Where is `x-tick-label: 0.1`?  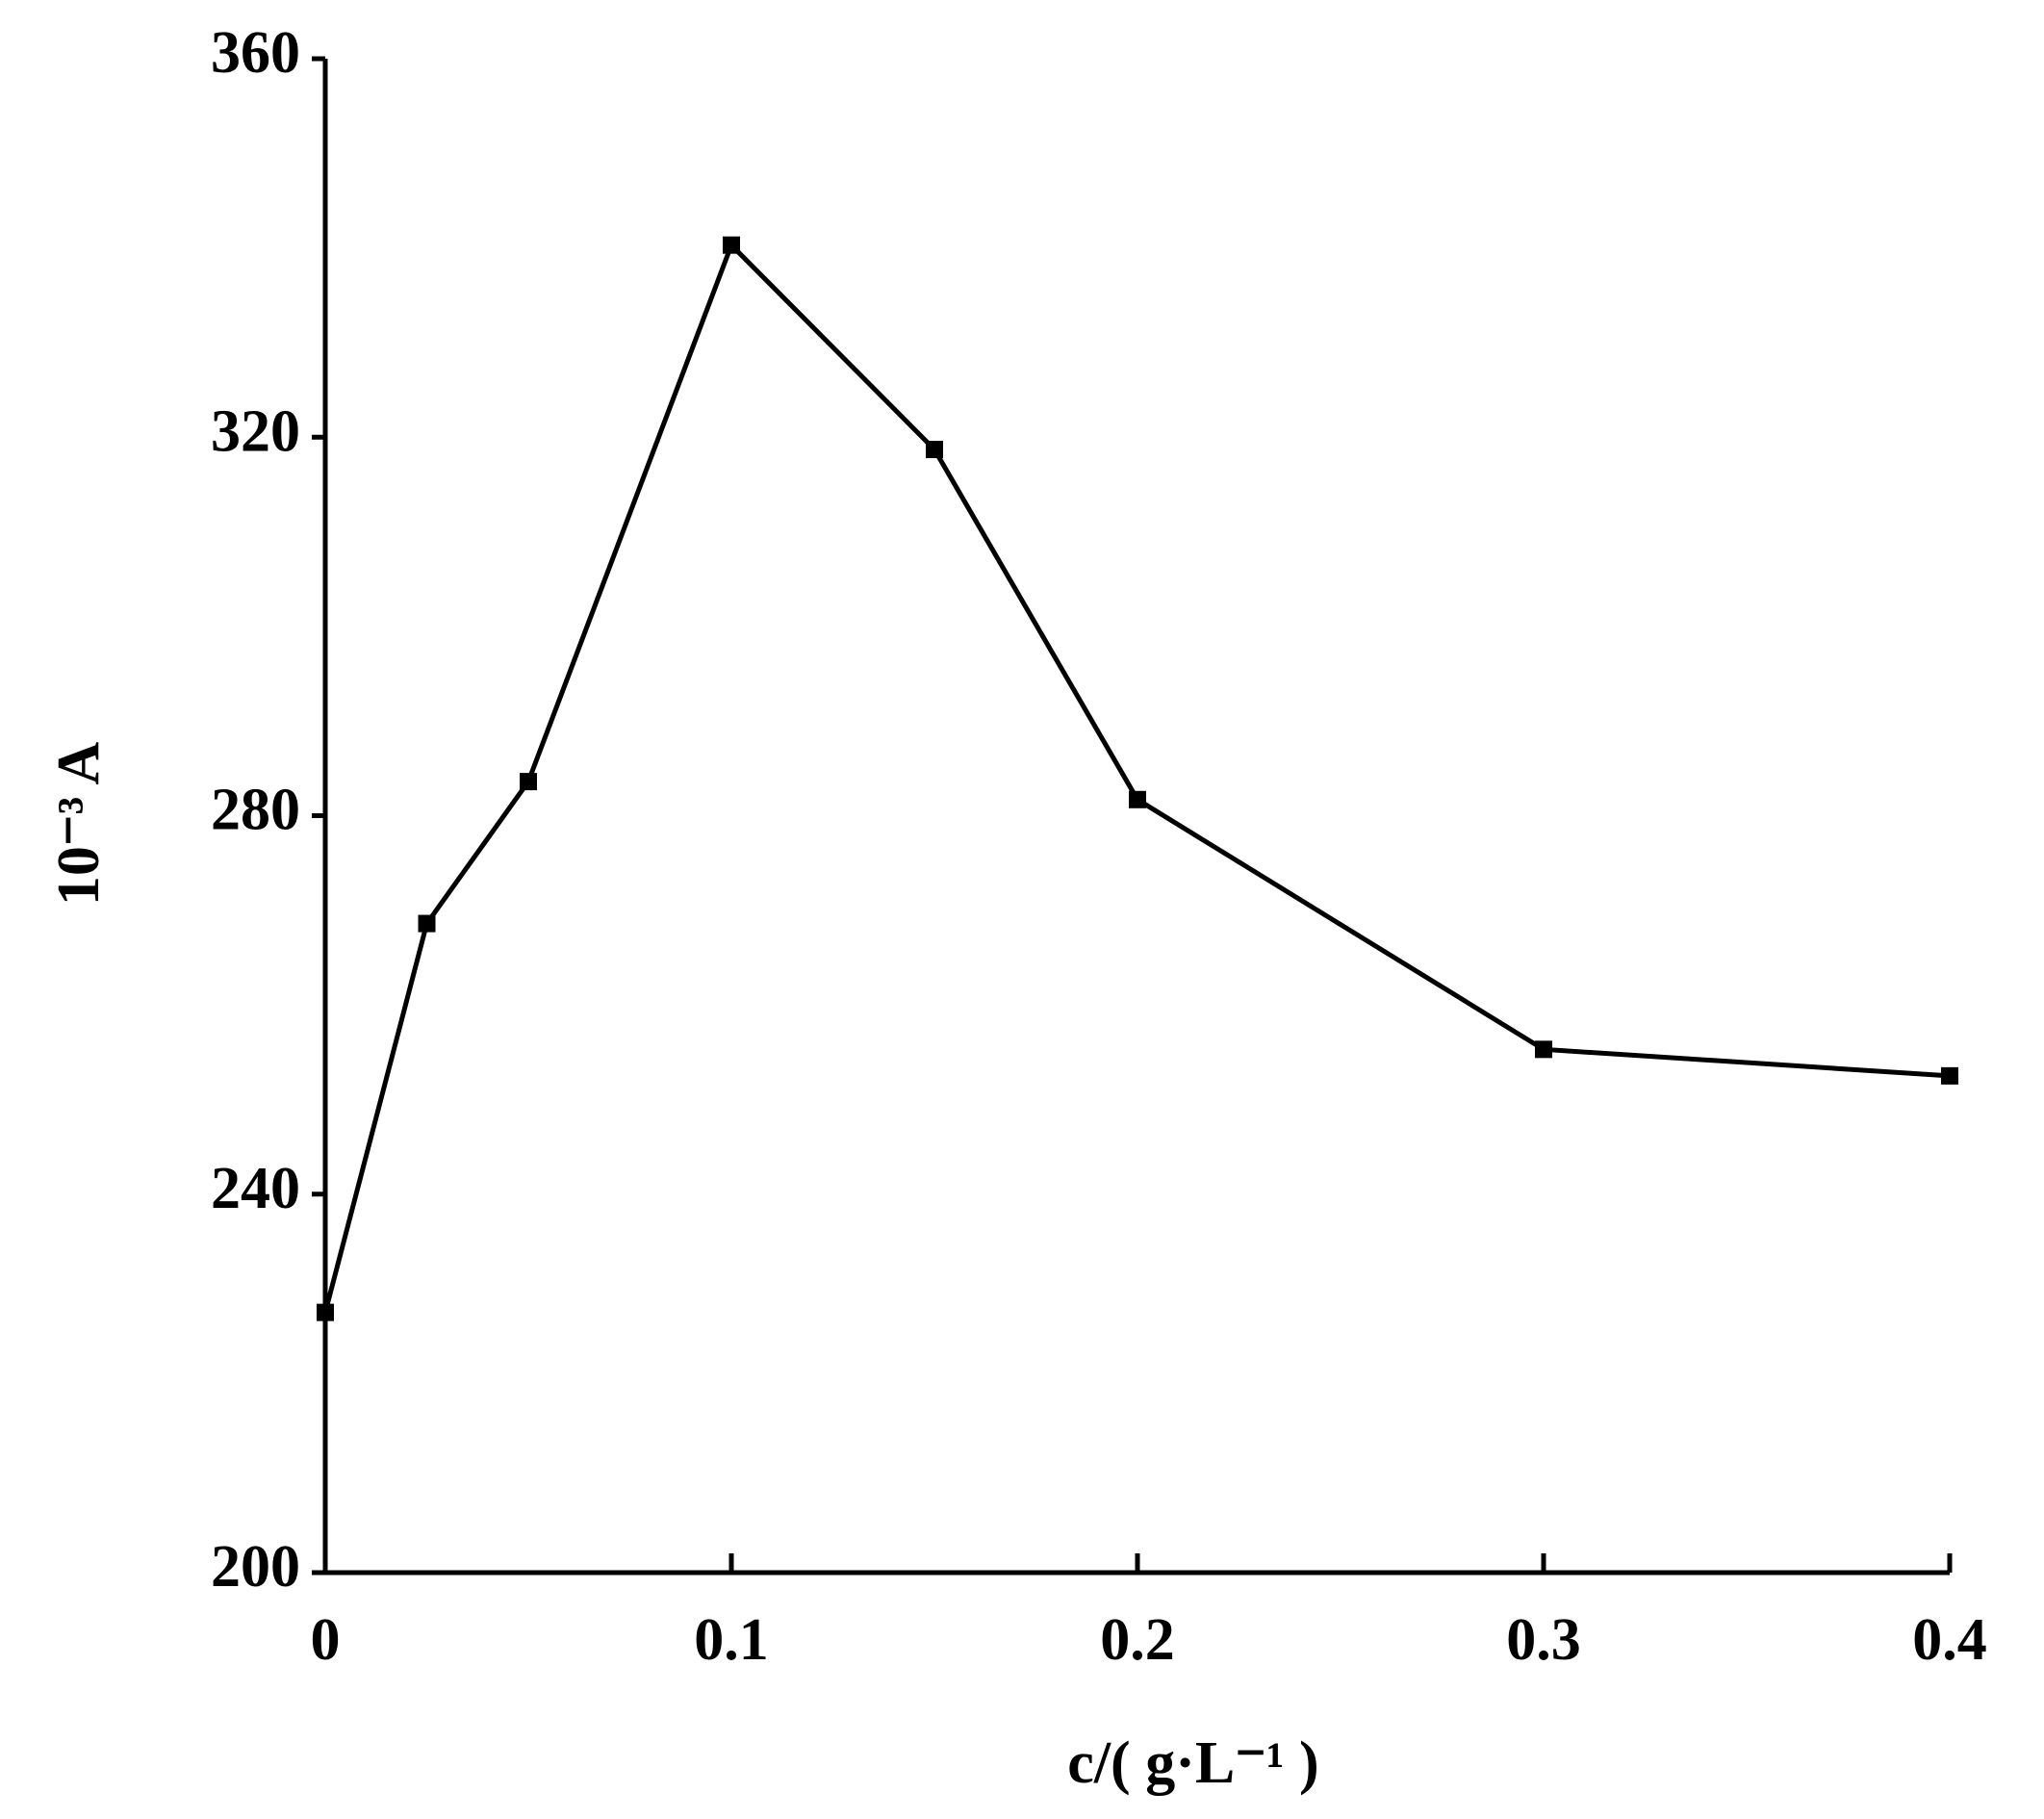 x-tick-label: 0.1 is located at coordinates (732, 1640).